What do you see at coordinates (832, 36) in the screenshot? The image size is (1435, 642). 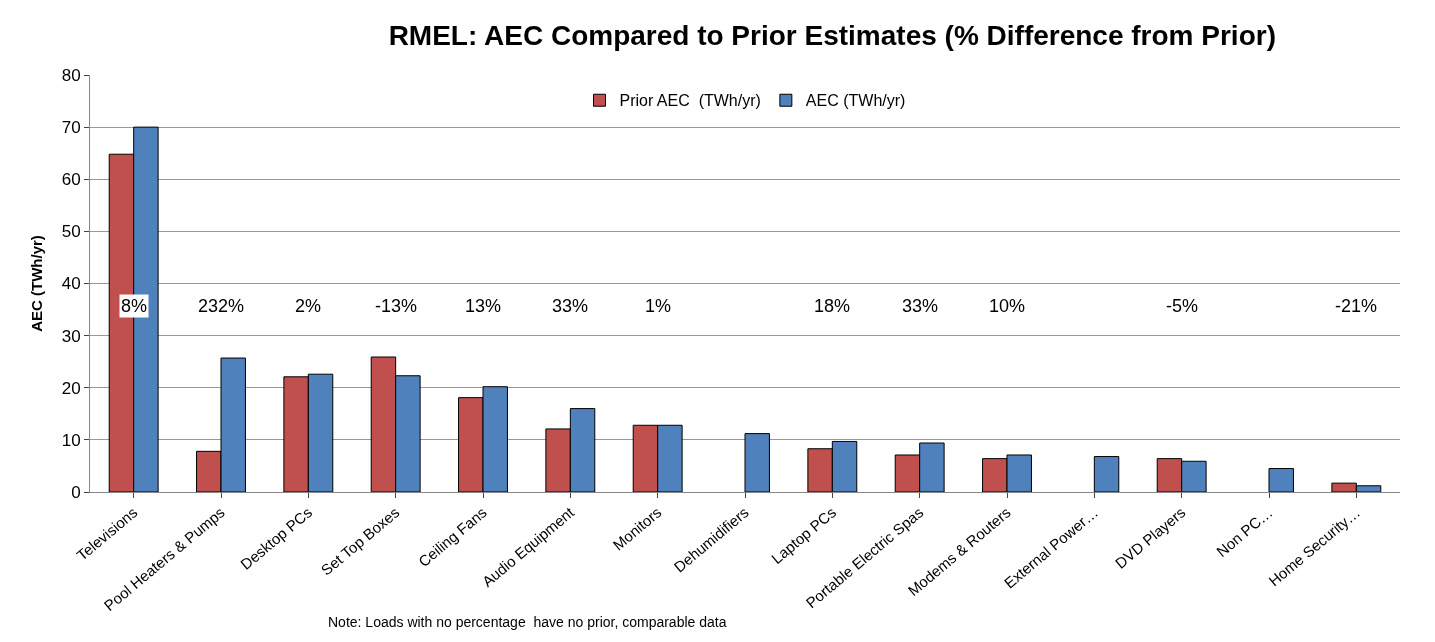 I see `chart-title: RMEL: AEC Compared to Prior Estimates (% Difference from Prior)` at bounding box center [832, 36].